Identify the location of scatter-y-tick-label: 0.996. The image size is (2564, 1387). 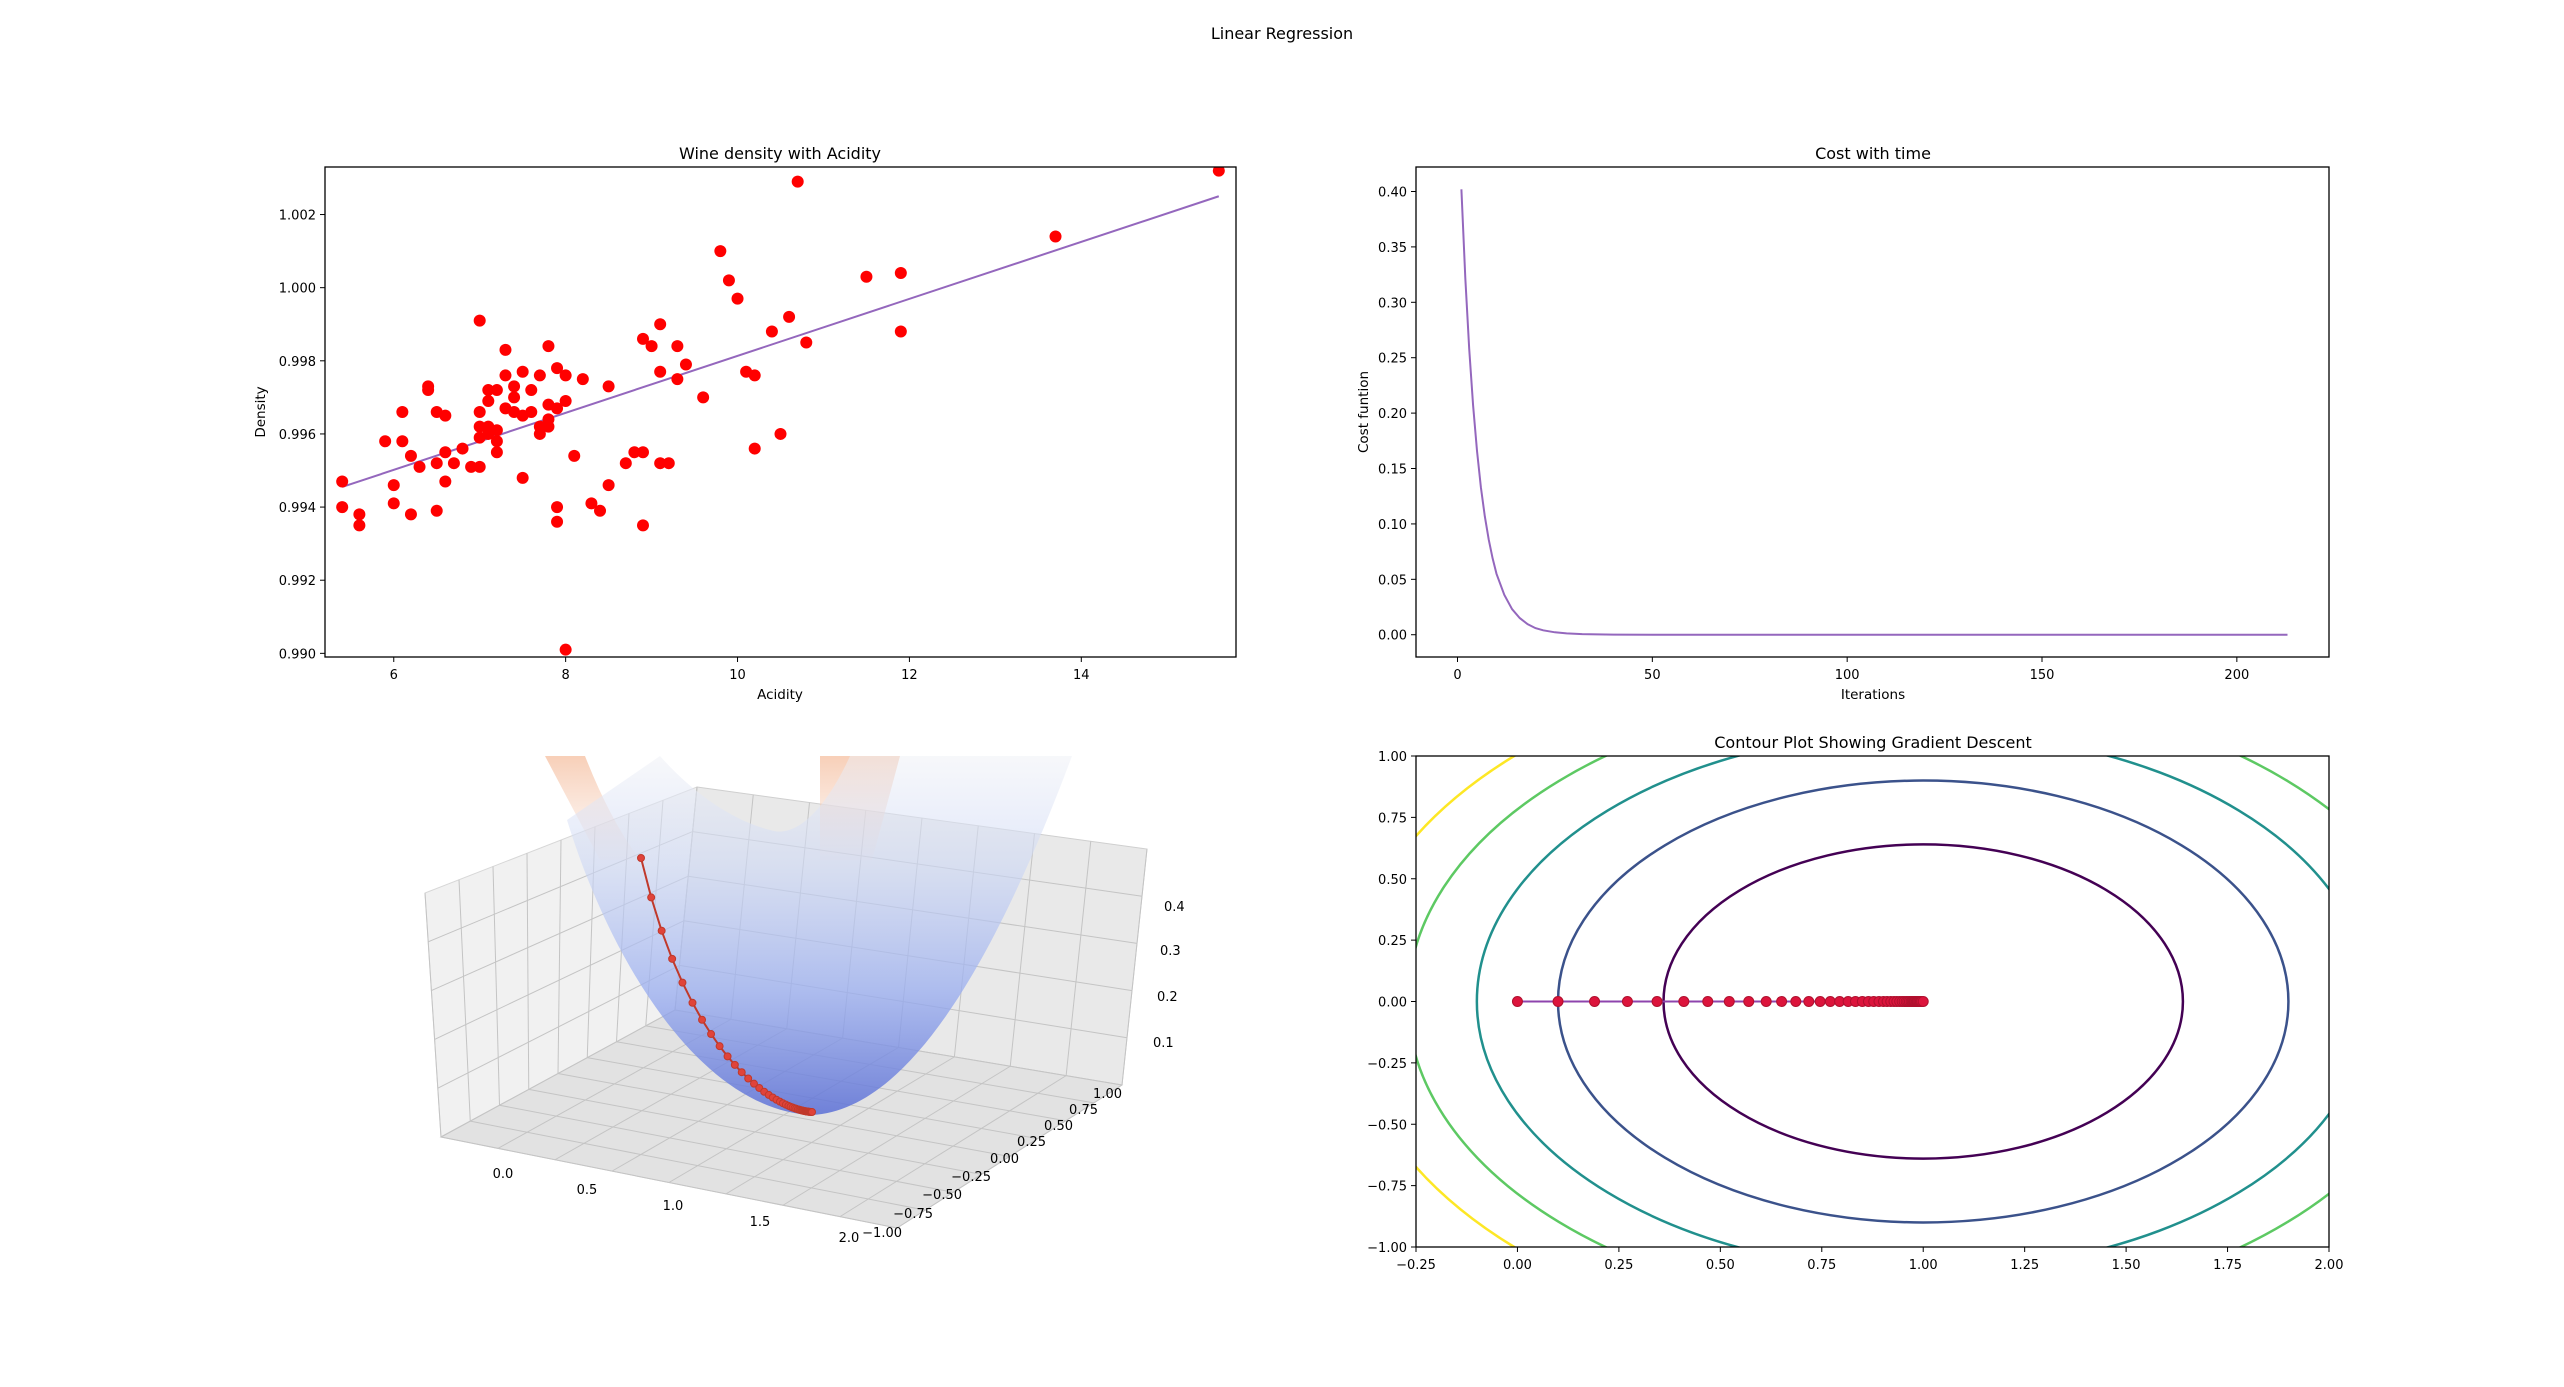
(297, 435).